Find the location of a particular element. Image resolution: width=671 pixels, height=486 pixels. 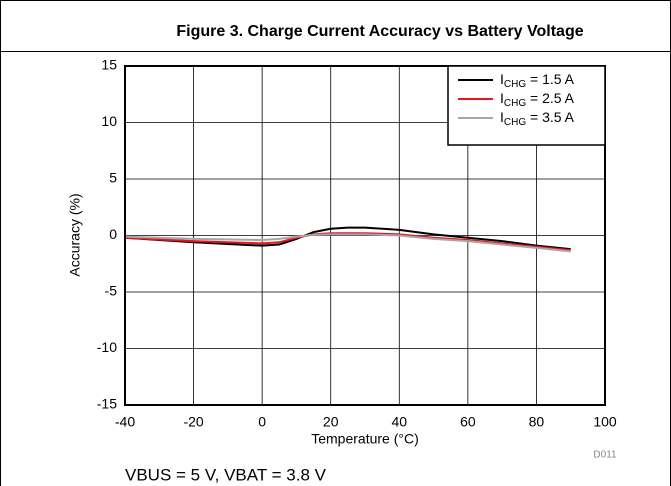

y-tick-label: 5 is located at coordinates (113, 178).